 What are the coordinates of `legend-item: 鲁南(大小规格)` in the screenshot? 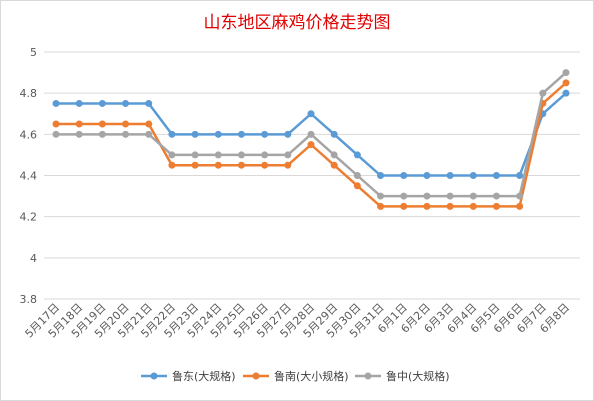 It's located at (296, 376).